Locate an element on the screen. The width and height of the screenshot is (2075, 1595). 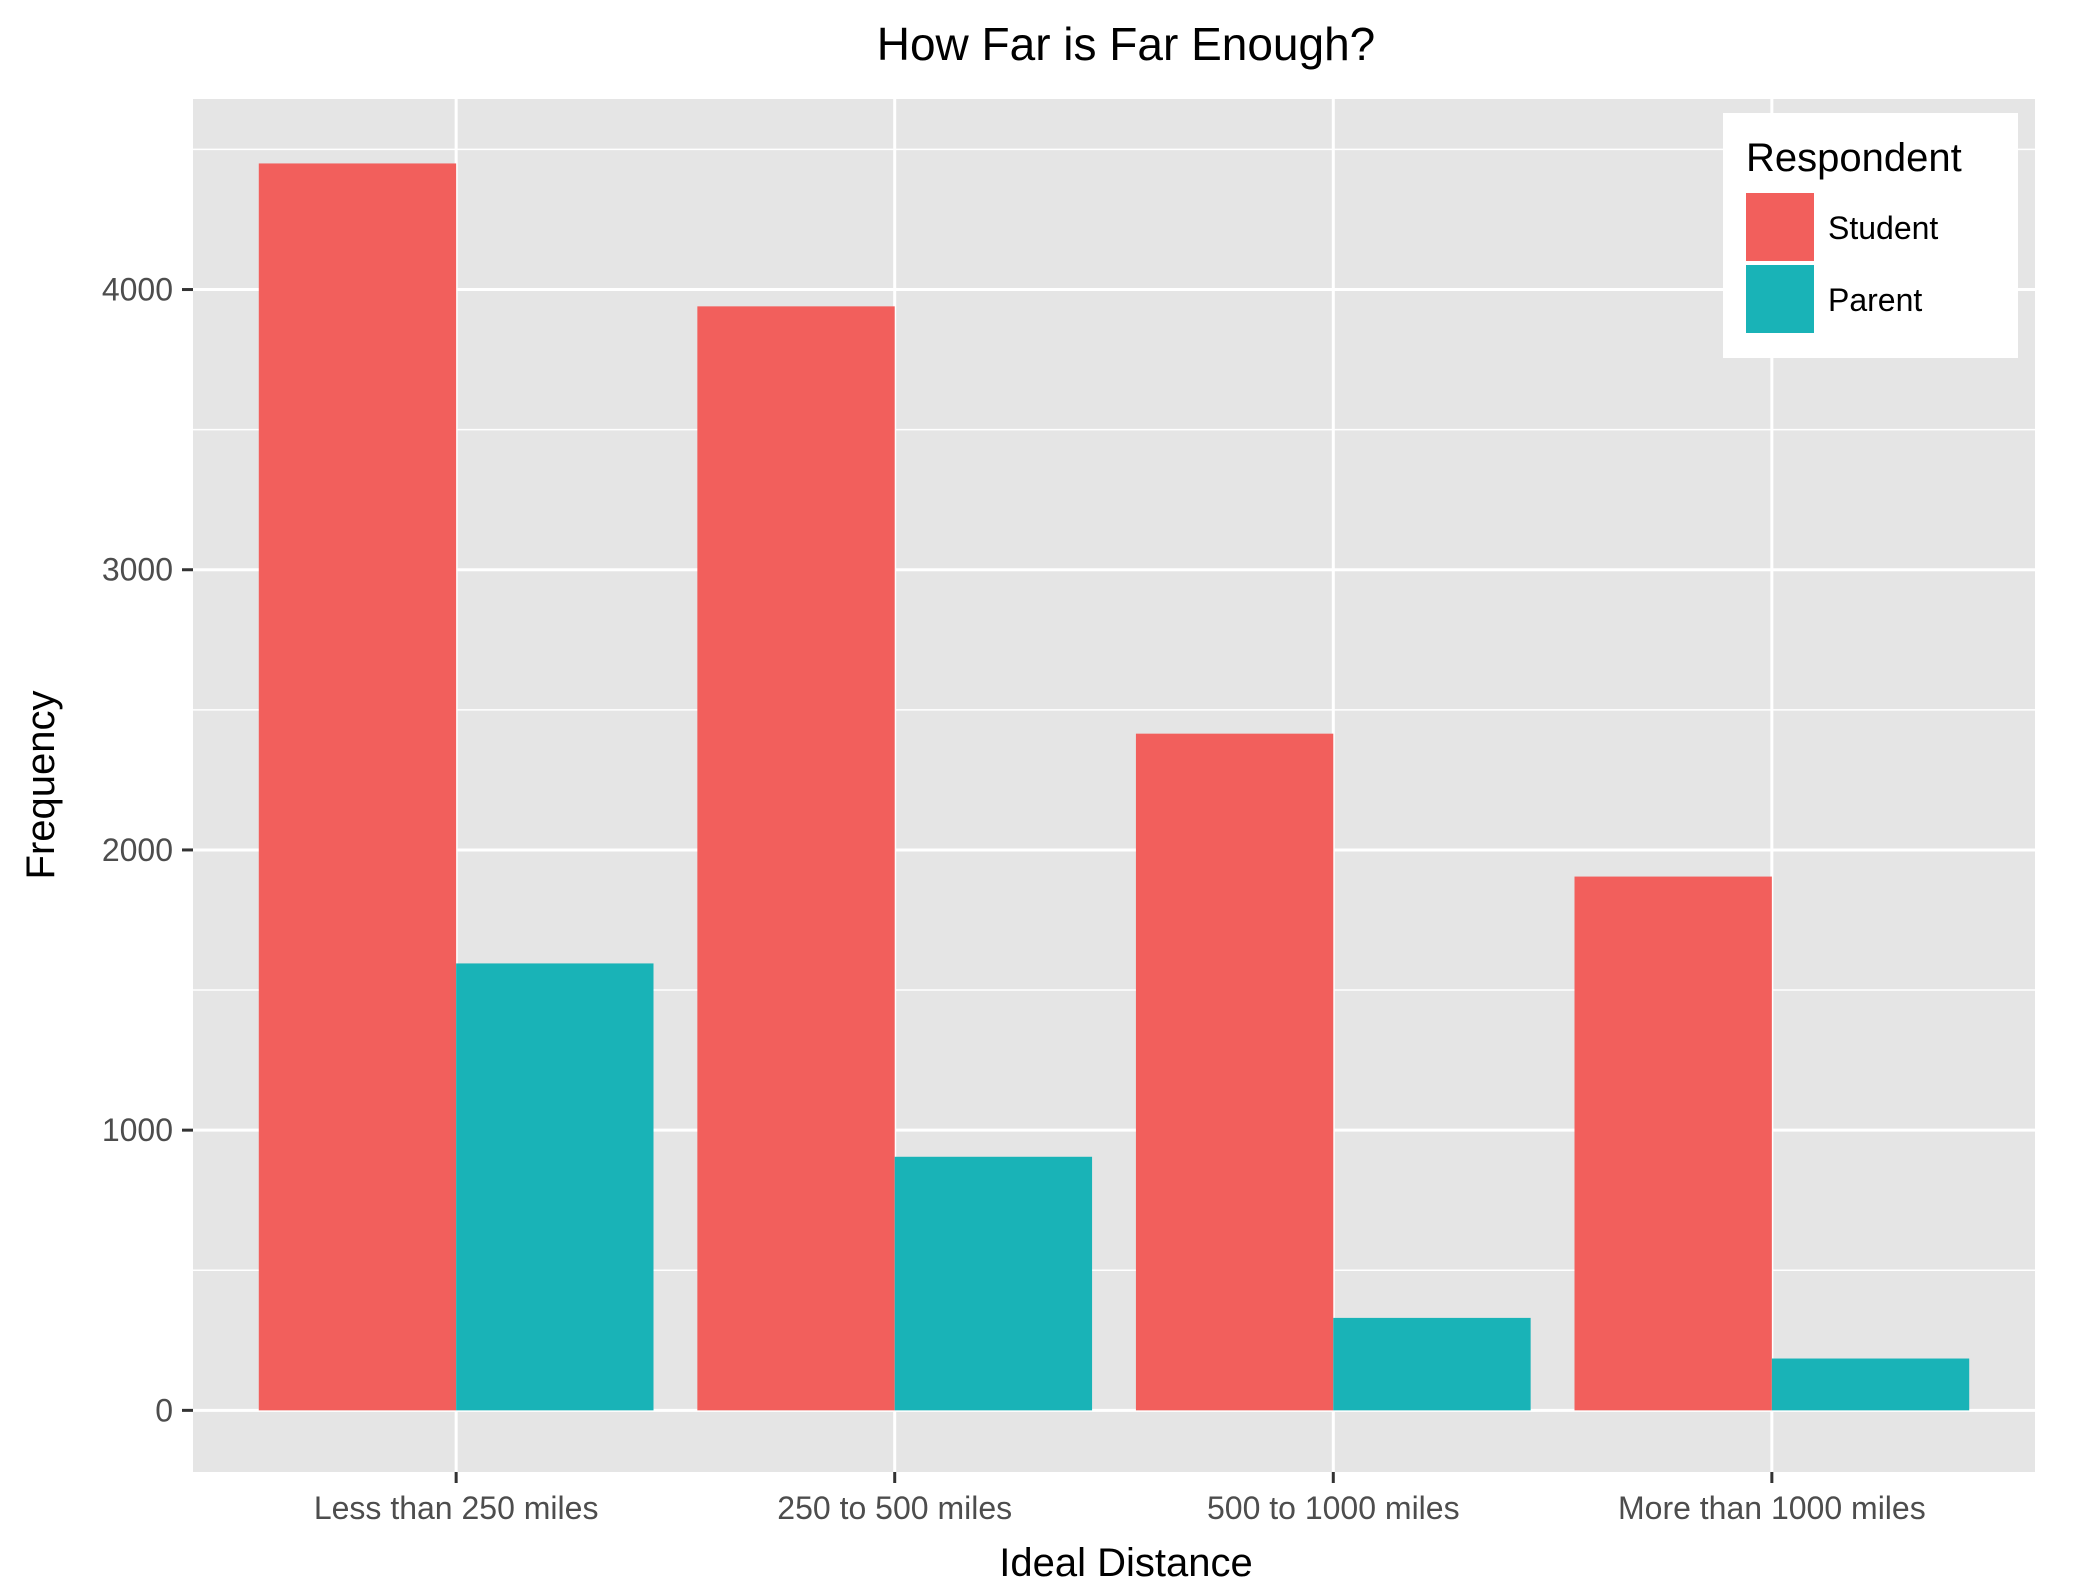
legend: Respondent Student Parent is located at coordinates (1870, 235).